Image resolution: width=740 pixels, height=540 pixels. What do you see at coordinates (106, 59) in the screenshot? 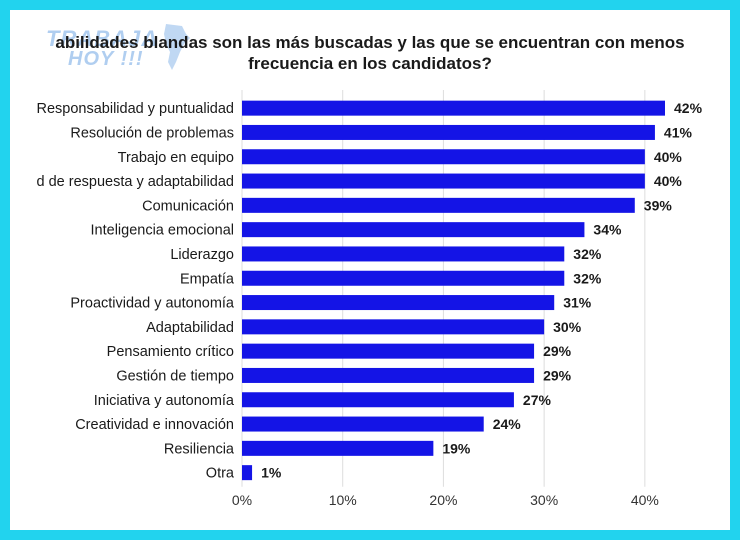
I see `watermark-text-line2: HOY !!!` at bounding box center [106, 59].